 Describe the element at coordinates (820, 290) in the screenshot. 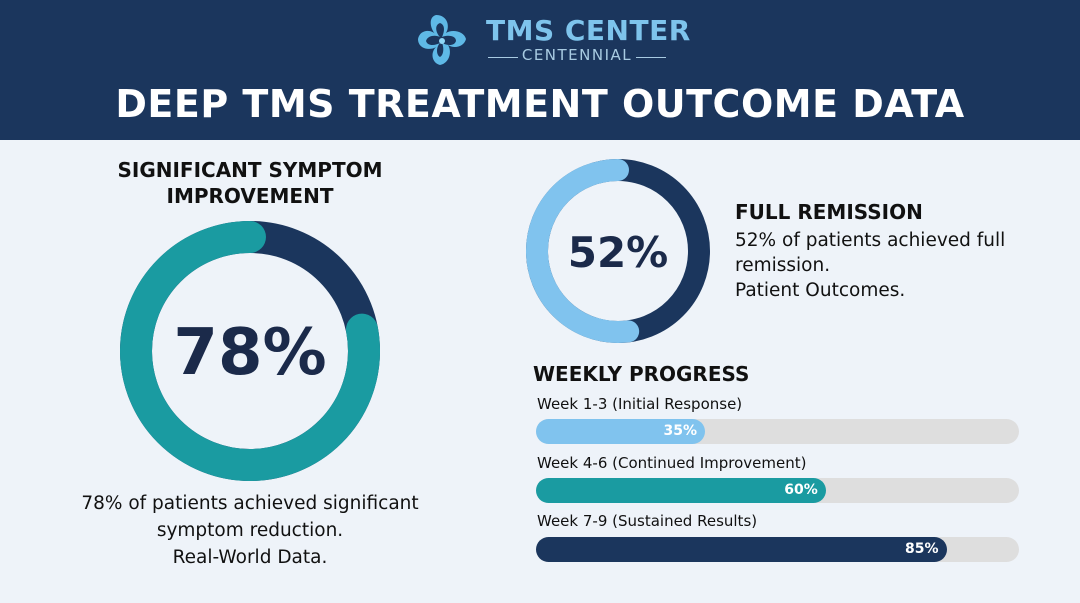

I see `remission-desc-line2: Patient Outcomes.` at that location.